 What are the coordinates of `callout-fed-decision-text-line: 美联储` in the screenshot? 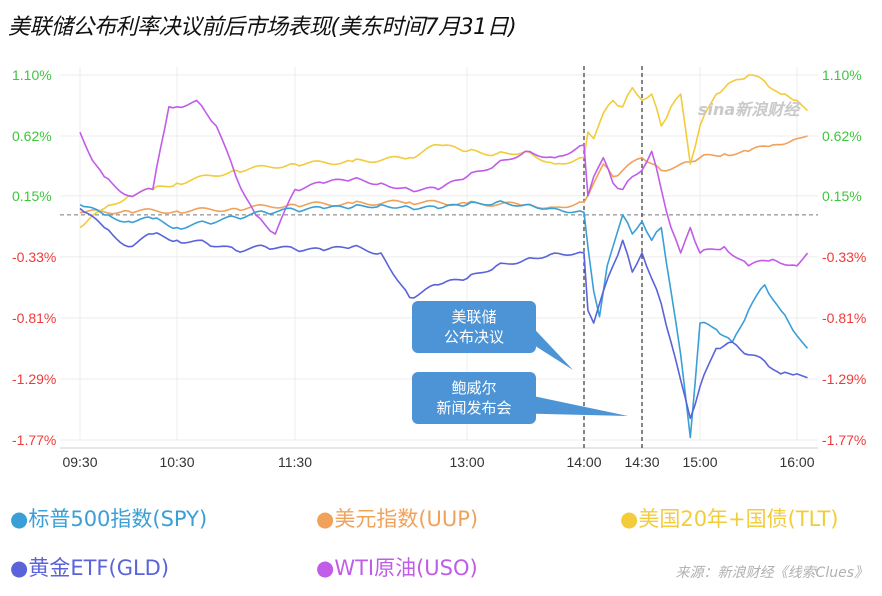 It's located at (473, 317).